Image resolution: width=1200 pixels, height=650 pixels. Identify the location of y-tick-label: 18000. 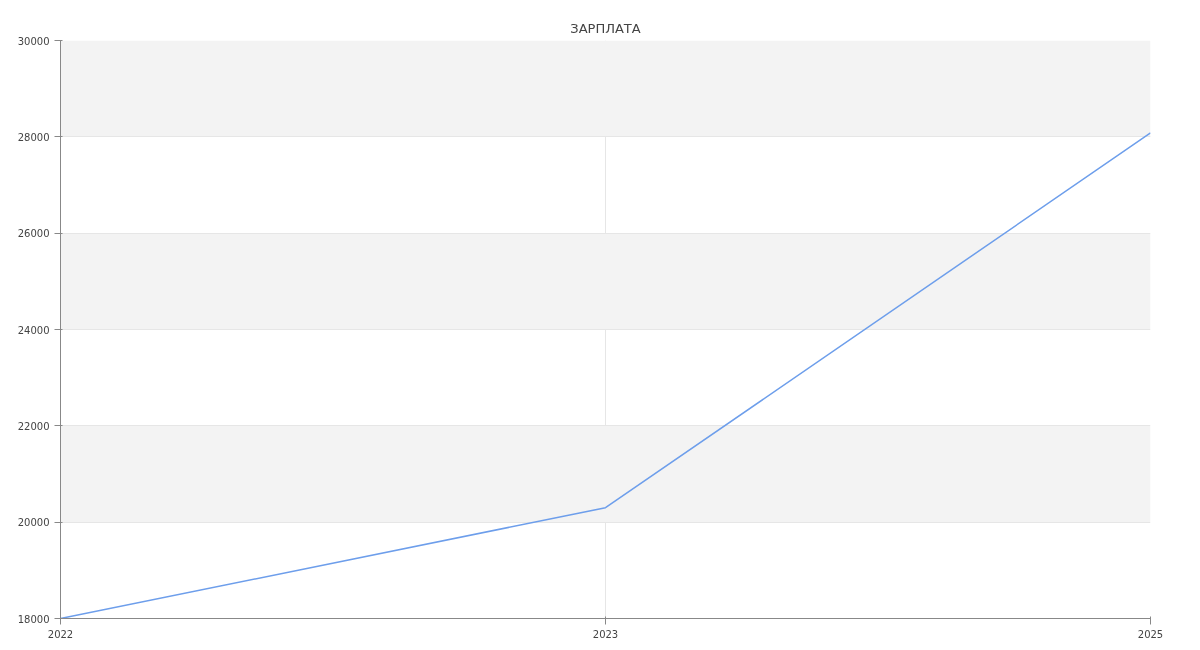
(33, 619).